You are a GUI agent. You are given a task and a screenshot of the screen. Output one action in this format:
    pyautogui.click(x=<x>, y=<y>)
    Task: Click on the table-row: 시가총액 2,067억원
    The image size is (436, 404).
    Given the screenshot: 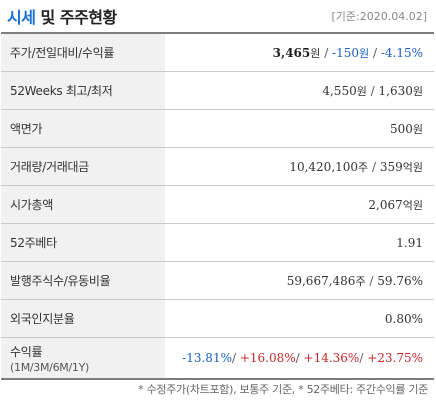 What is the action you would take?
    pyautogui.click(x=217, y=204)
    